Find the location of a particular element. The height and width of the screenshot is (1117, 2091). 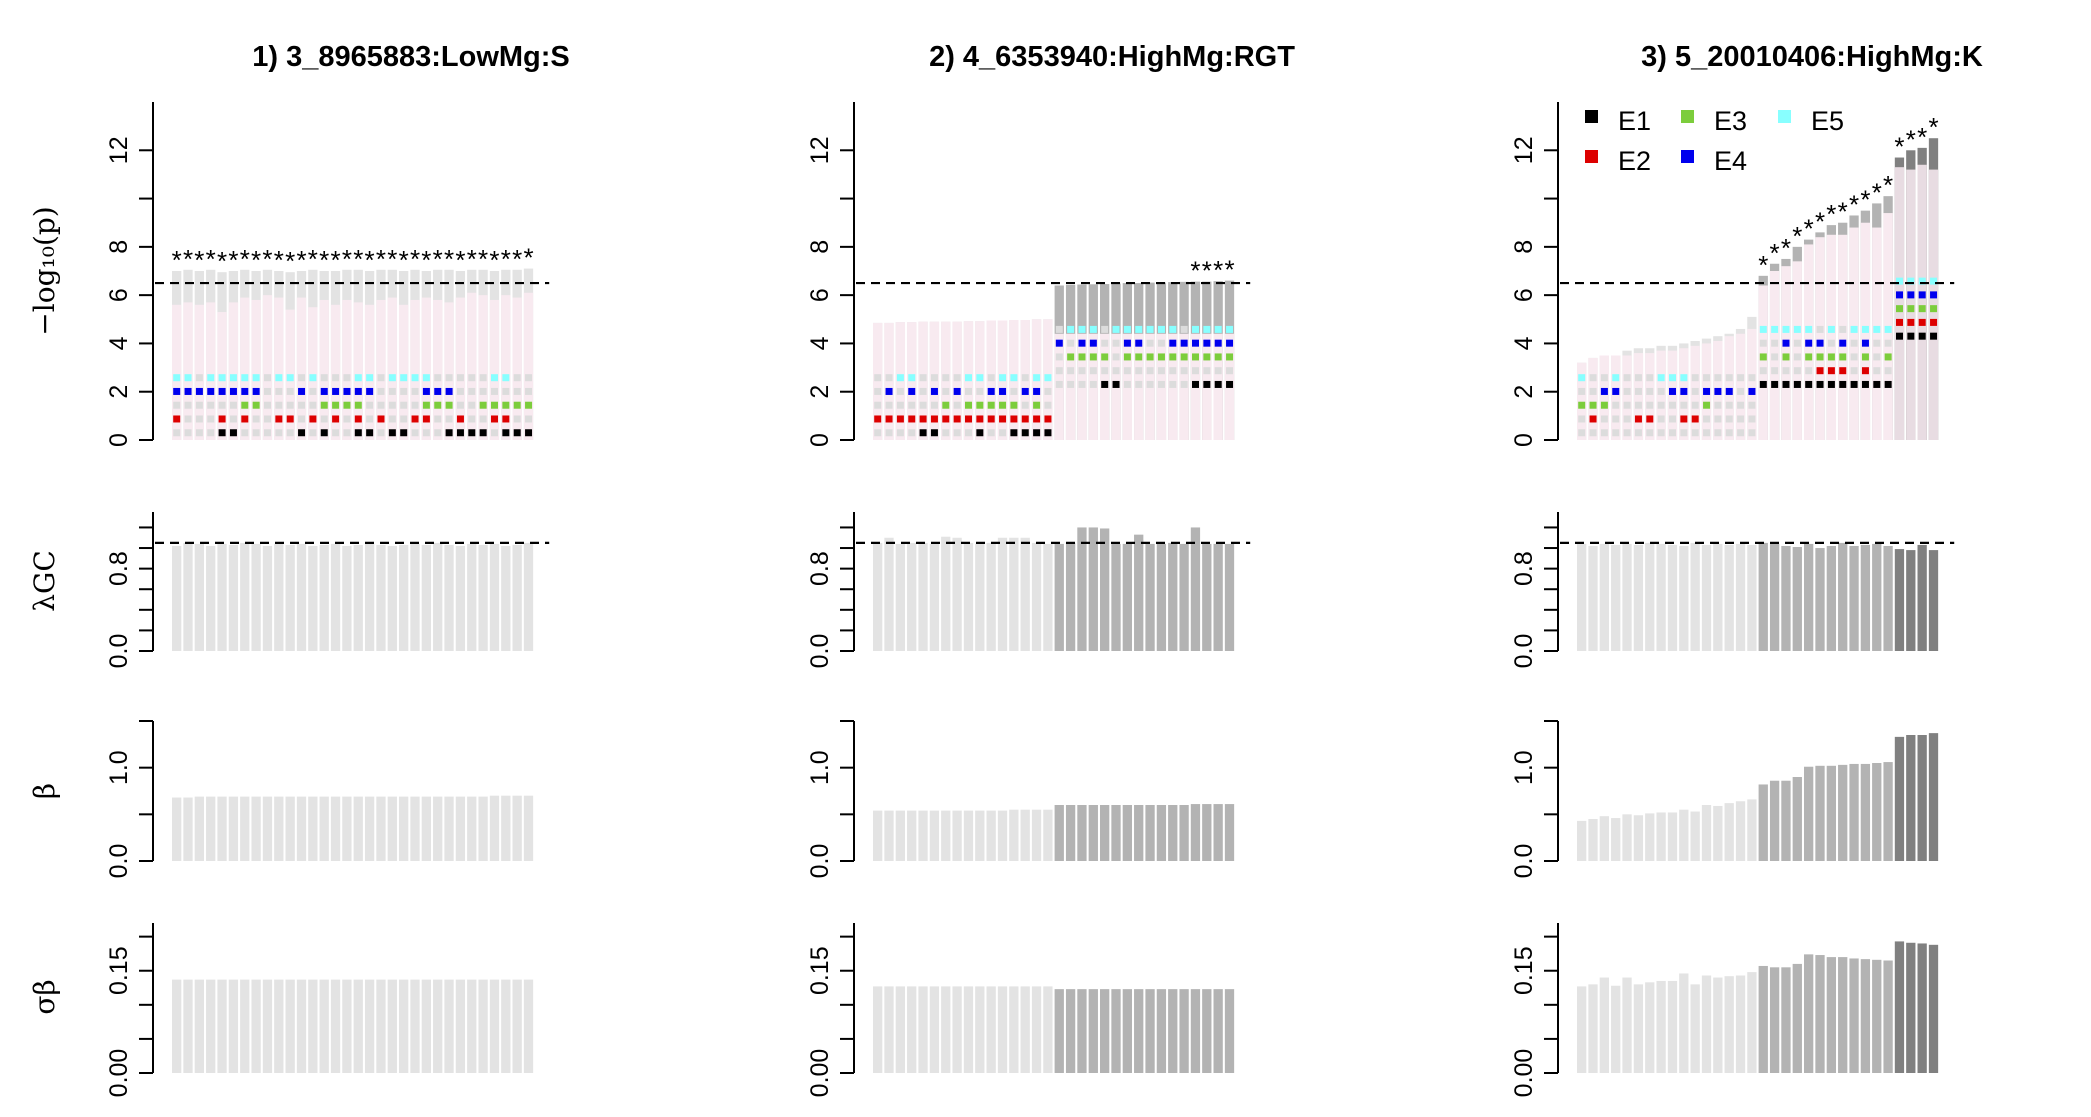

y-tick-label: 6 is located at coordinates (119, 295).